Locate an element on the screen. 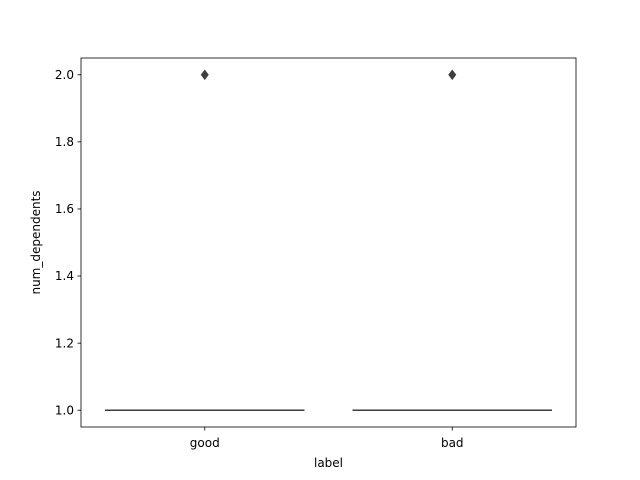 The width and height of the screenshot is (640, 480). outlier-point-good is located at coordinates (204, 75).